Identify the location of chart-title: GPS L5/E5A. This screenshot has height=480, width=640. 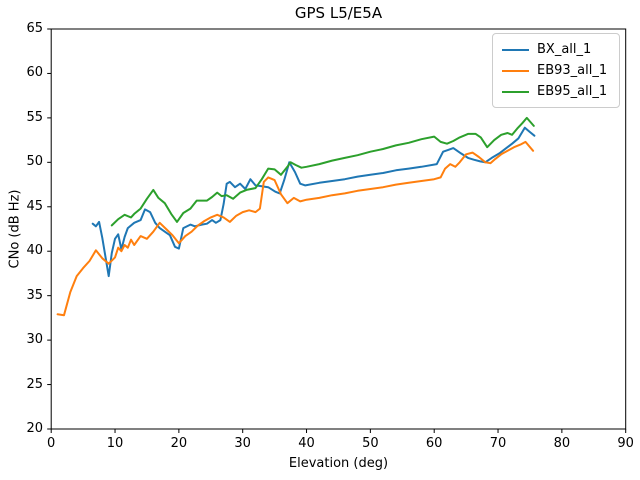
(338, 13).